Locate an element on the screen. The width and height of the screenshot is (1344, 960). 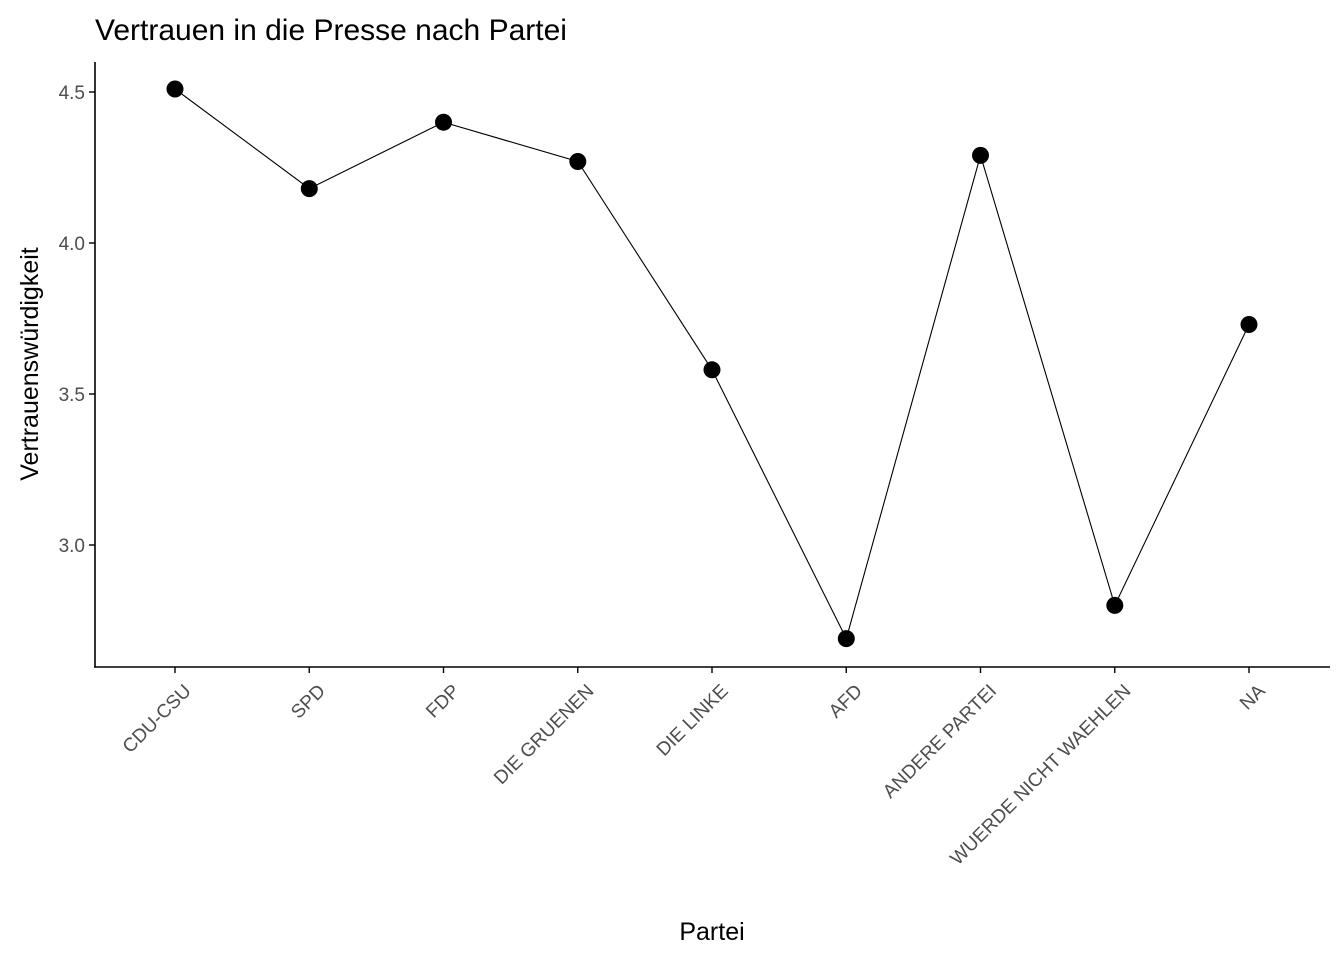
x-tick-label: SPD is located at coordinates (308, 702).